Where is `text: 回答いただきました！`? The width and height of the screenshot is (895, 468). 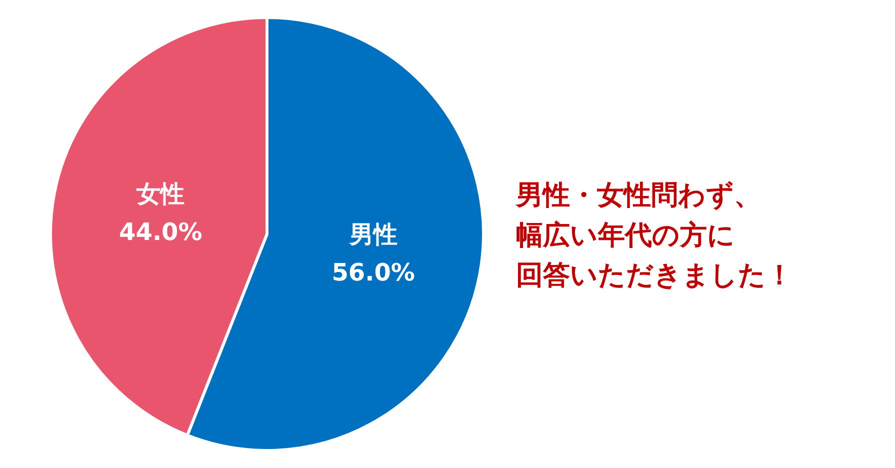
text: 回答いただきました！ is located at coordinates (654, 276).